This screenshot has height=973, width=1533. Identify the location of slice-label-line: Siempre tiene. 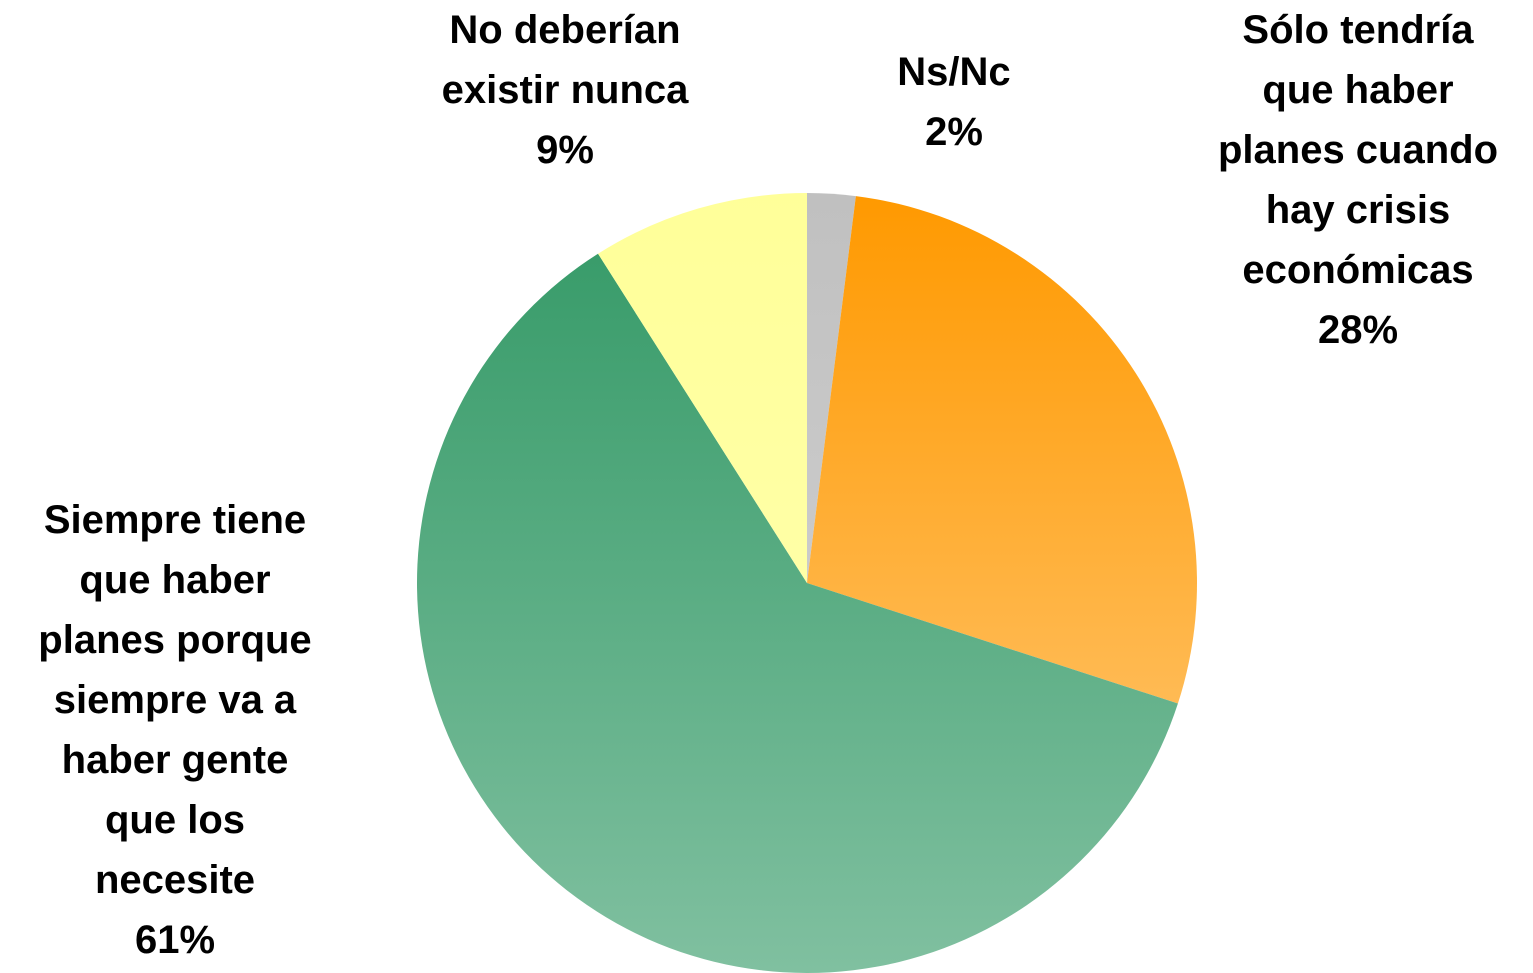
(175, 520).